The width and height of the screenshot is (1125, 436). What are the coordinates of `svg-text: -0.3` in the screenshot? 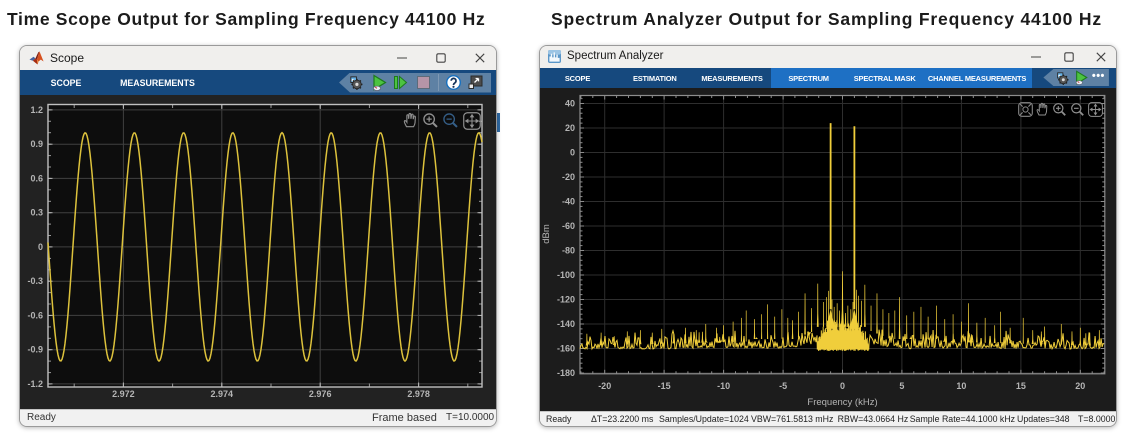 It's located at (35, 281).